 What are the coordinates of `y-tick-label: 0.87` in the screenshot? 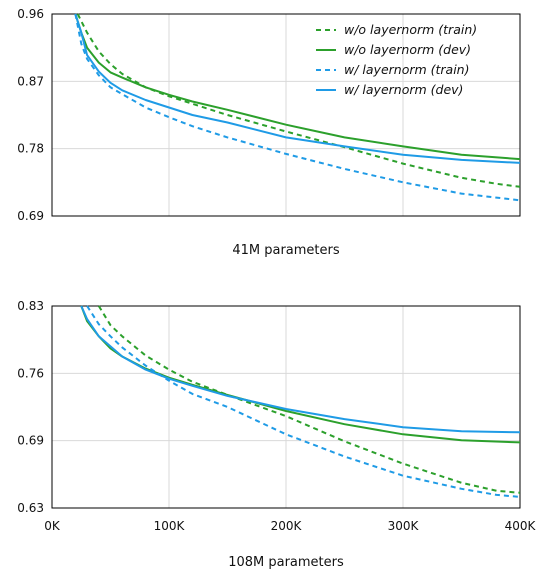 It's located at (30, 81).